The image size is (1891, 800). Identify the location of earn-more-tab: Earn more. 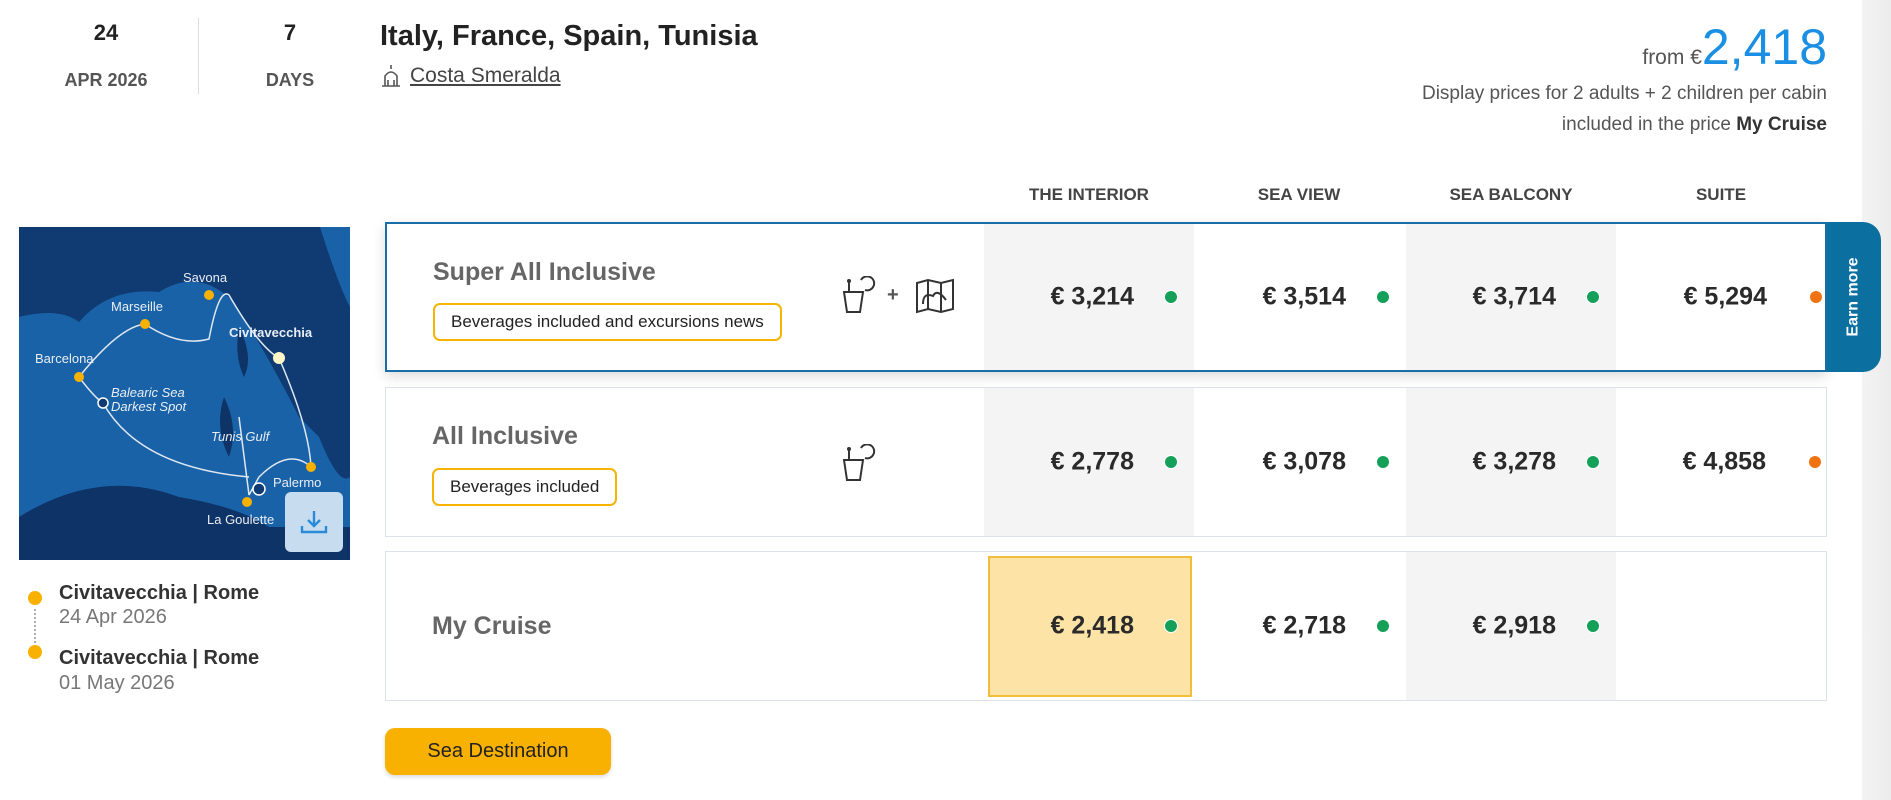
(1854, 297).